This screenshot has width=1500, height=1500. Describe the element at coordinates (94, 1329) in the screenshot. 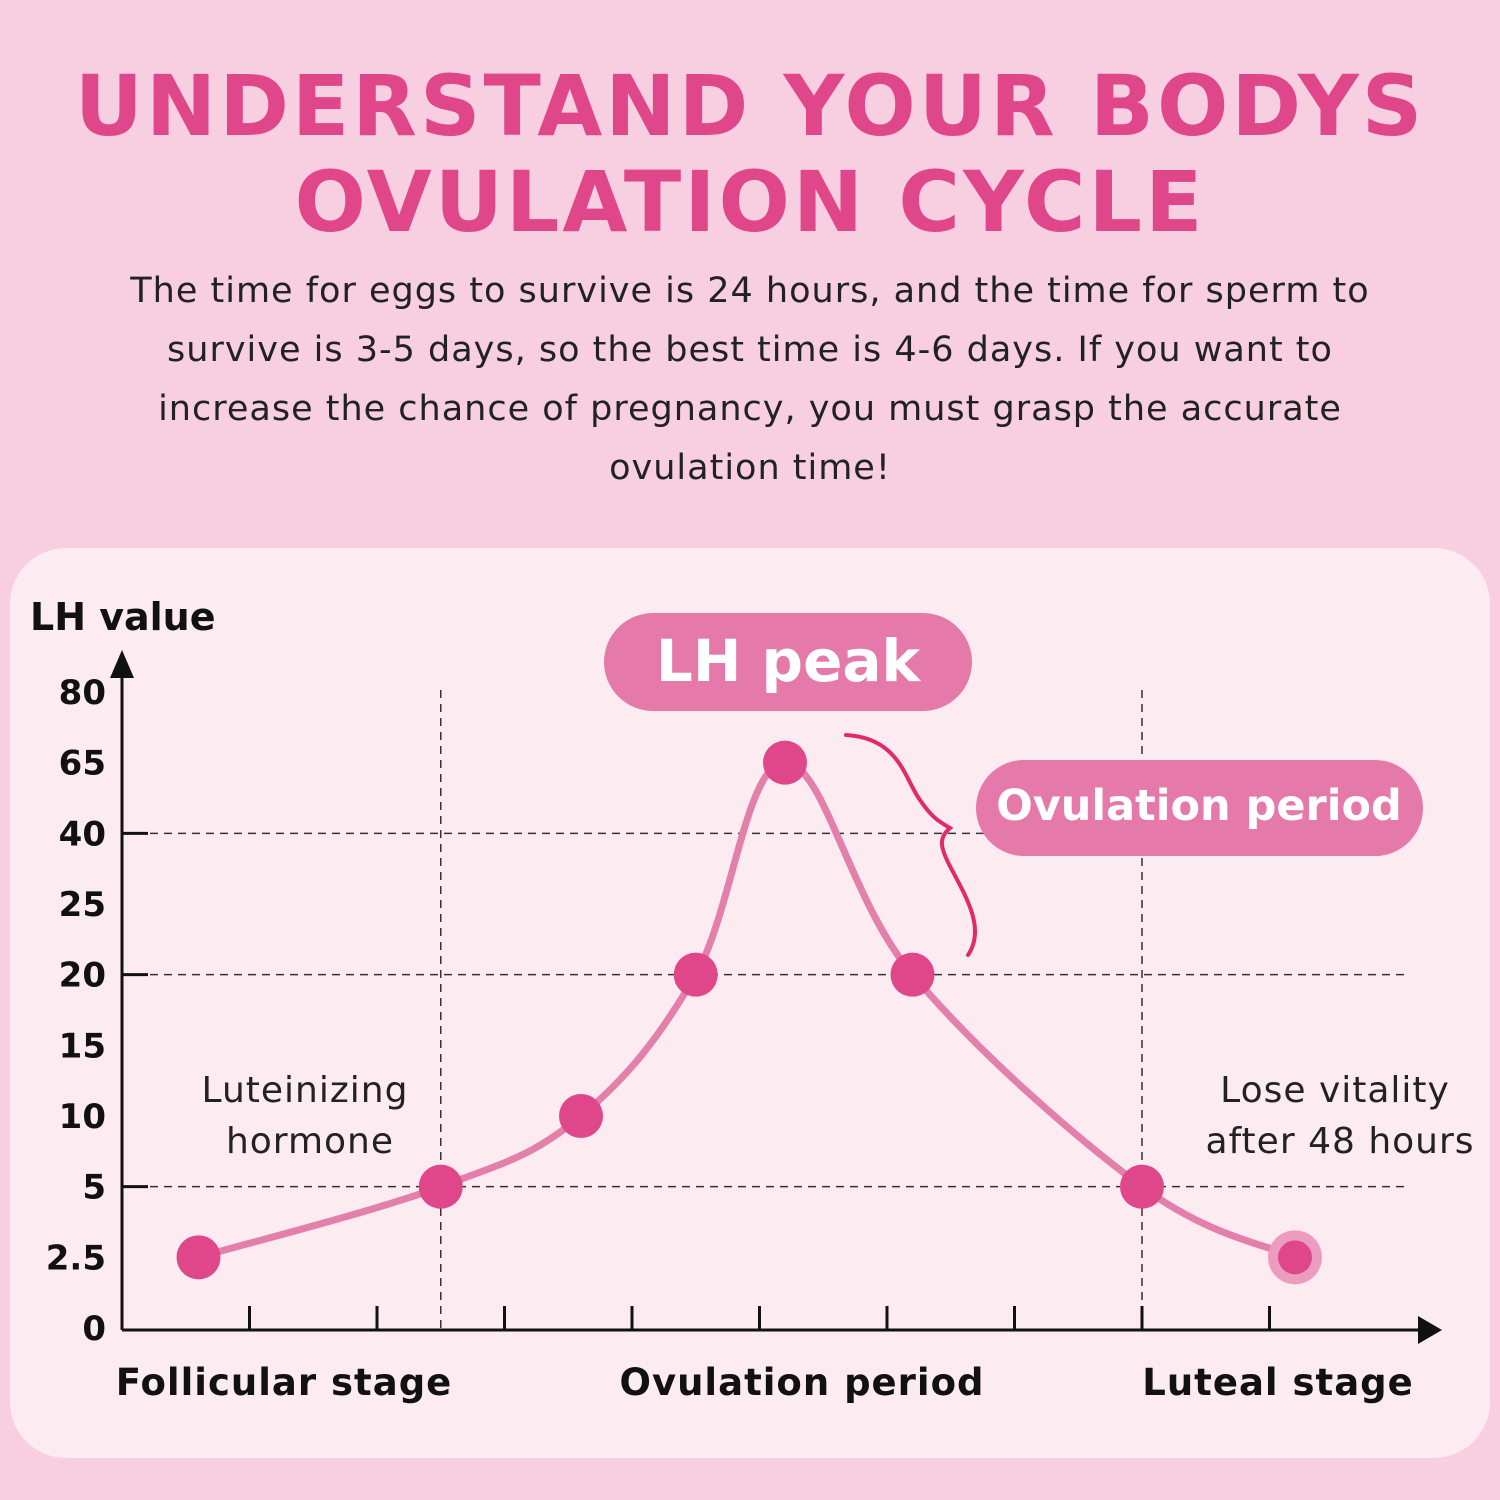

I see `y-tick-label: 0` at that location.